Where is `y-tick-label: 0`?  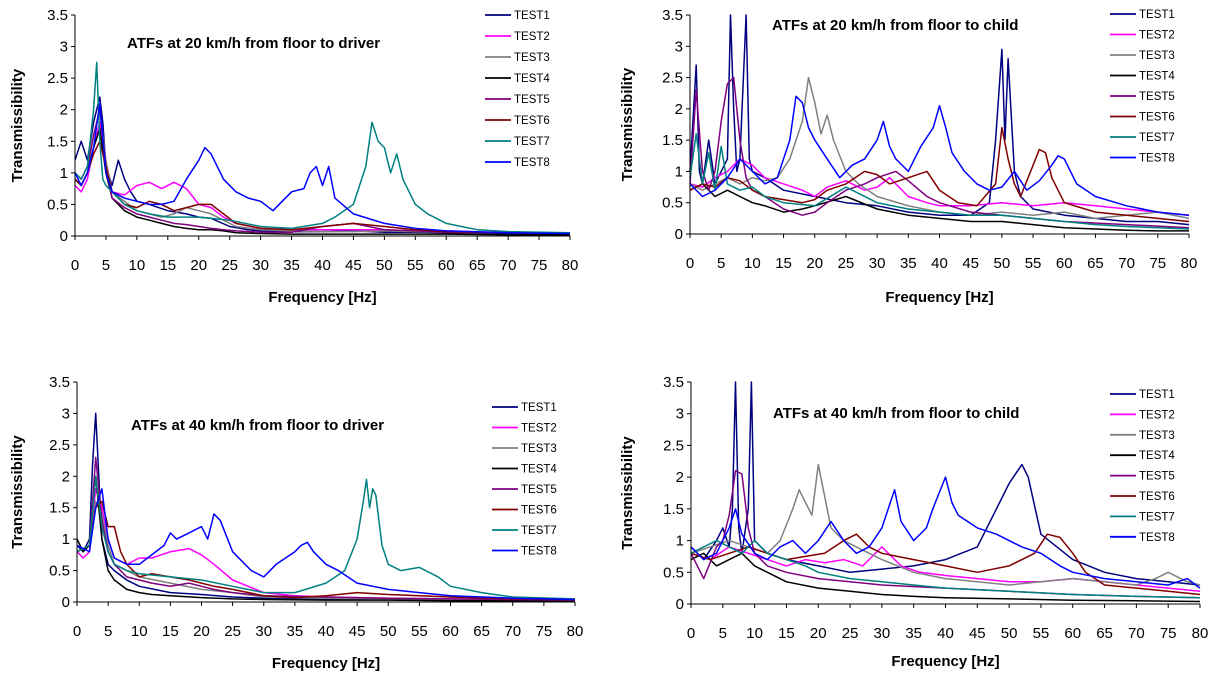
y-tick-label: 0 is located at coordinates (66, 602).